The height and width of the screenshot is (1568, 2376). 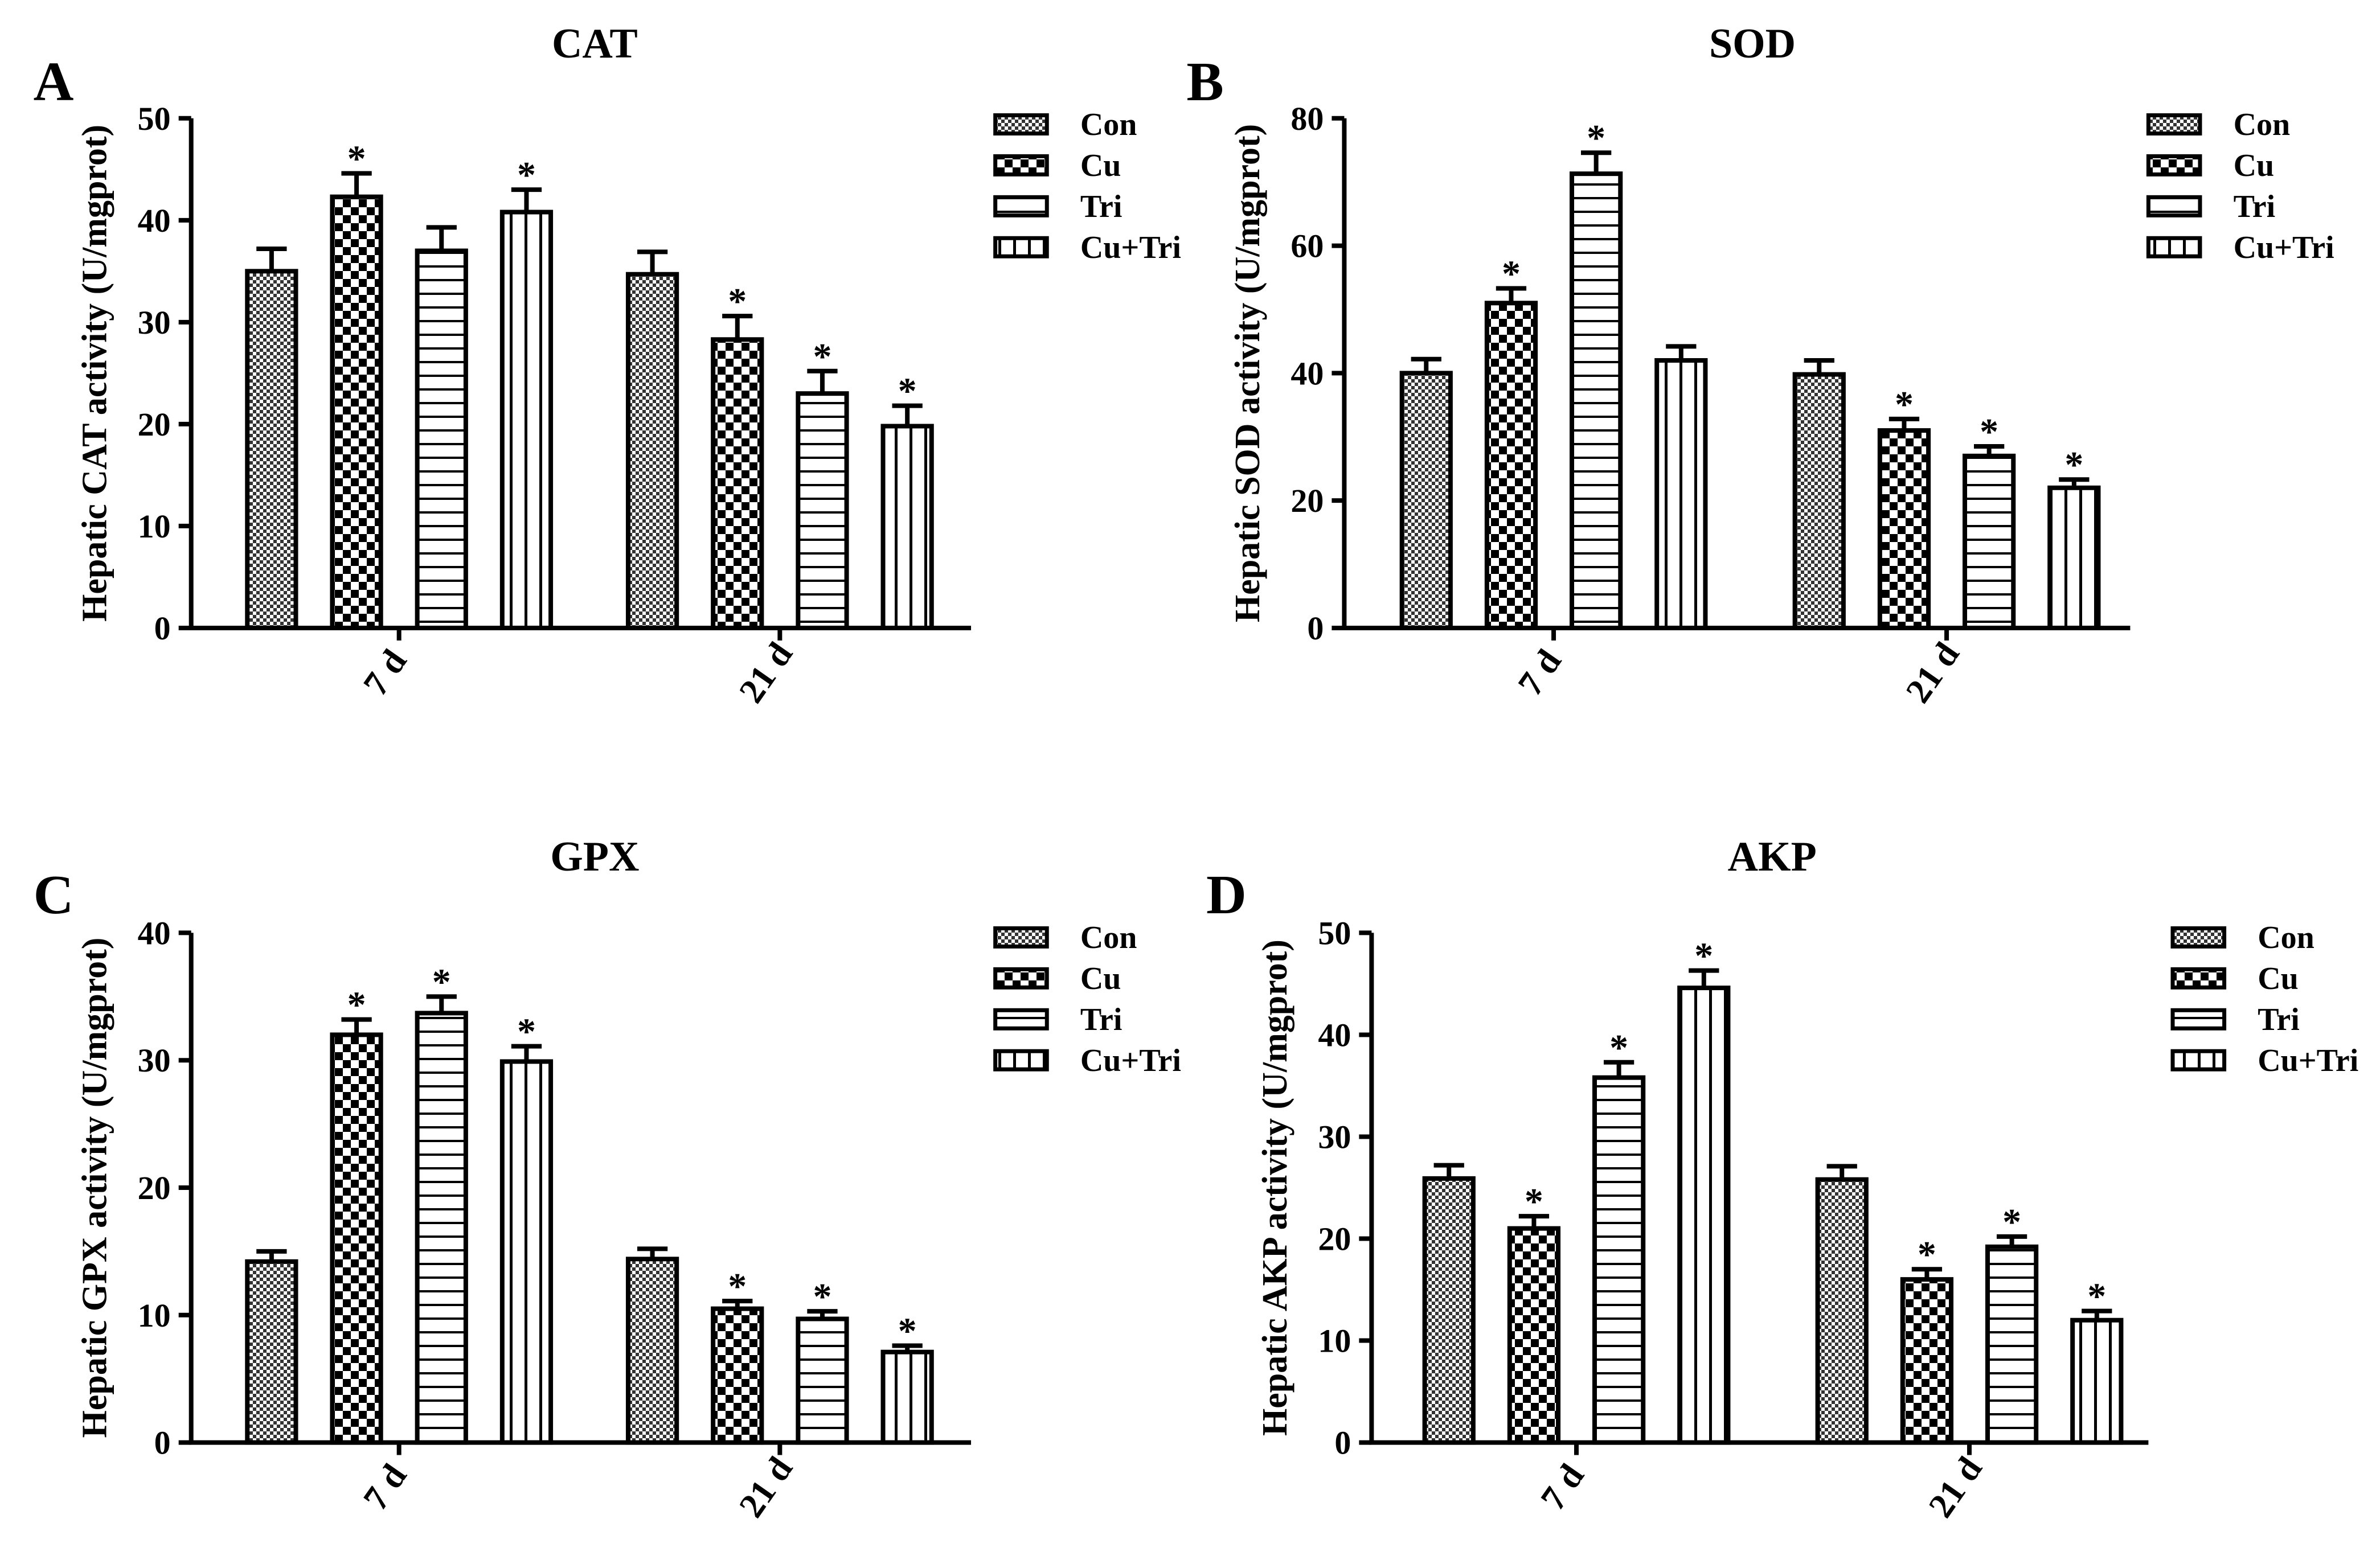 What do you see at coordinates (1204, 82) in the screenshot?
I see `panel-label: B` at bounding box center [1204, 82].